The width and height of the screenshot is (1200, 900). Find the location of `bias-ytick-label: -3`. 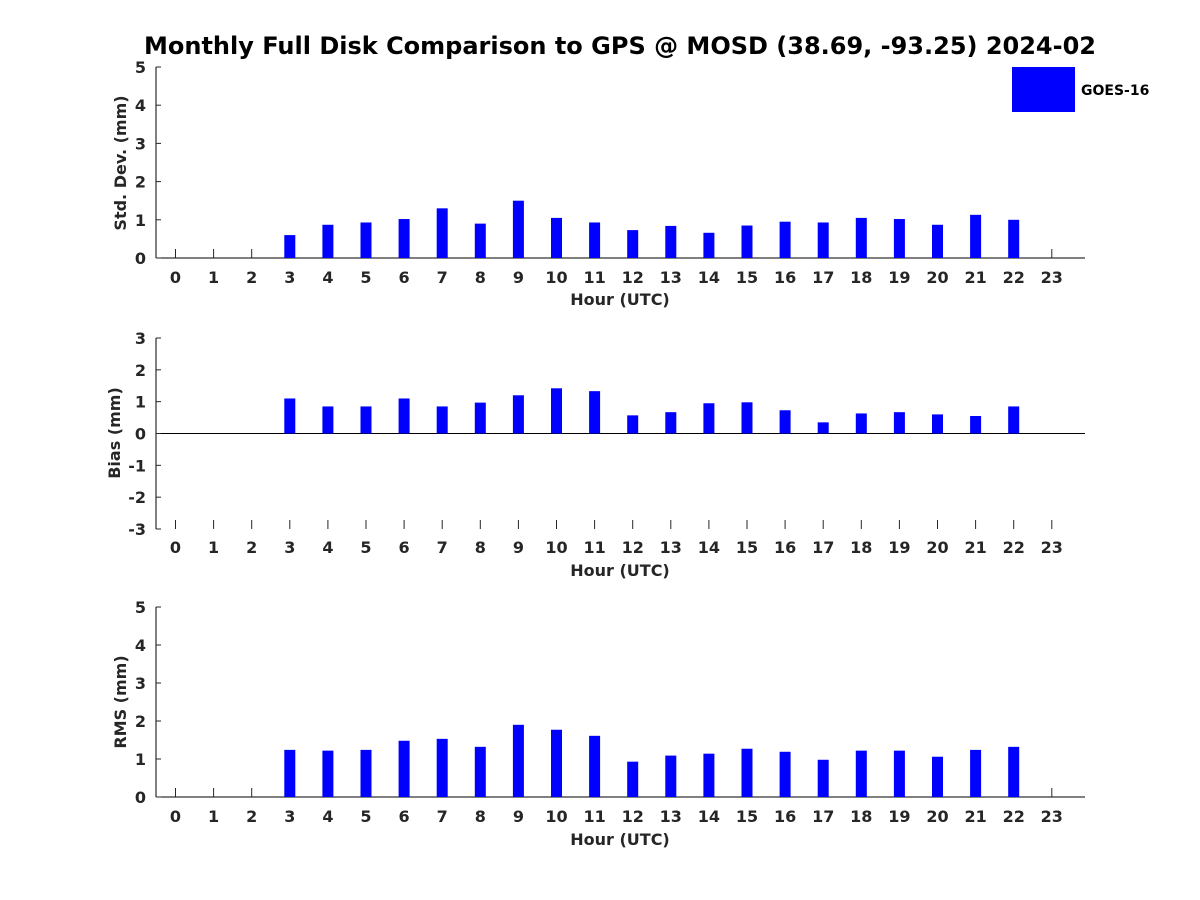

bias-ytick-label: -3 is located at coordinates (137, 529).